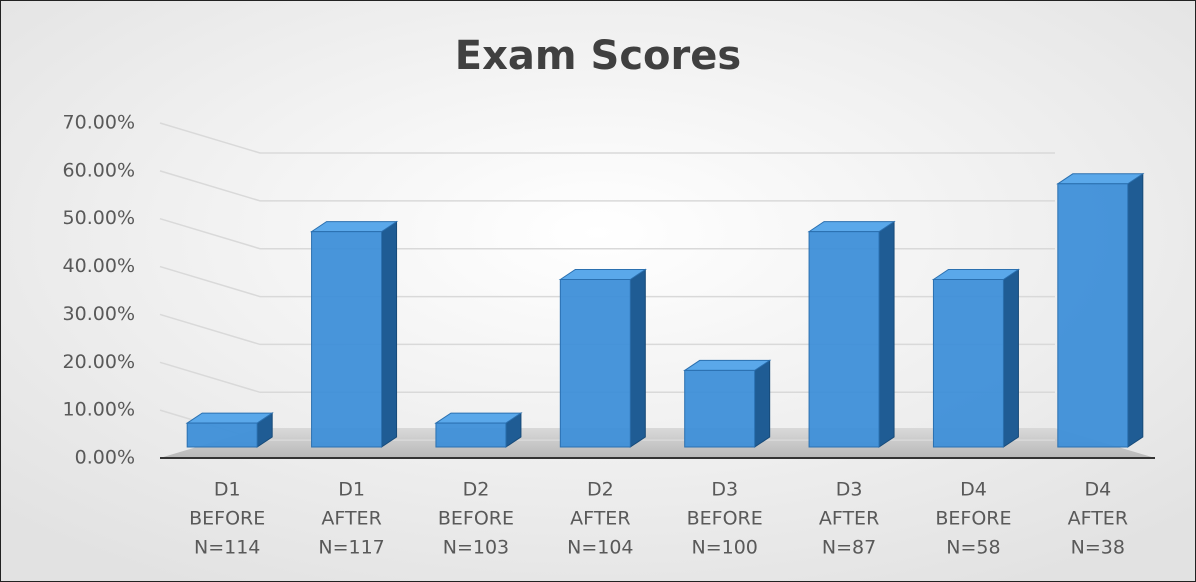 Image resolution: width=1196 pixels, height=582 pixels. What do you see at coordinates (657, 443) in the screenshot?
I see `floor` at bounding box center [657, 443].